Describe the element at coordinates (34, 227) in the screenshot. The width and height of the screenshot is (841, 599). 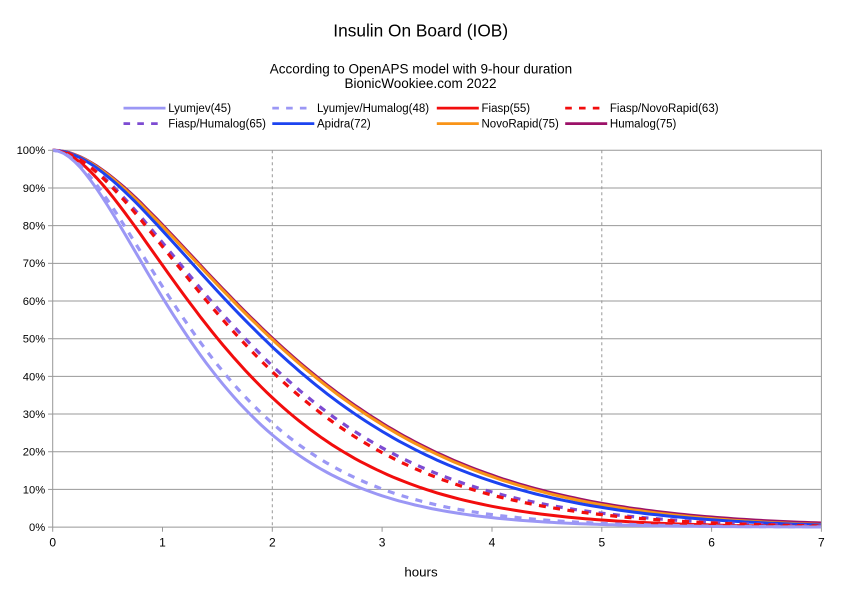
I see `svg-text: 80%` at that location.